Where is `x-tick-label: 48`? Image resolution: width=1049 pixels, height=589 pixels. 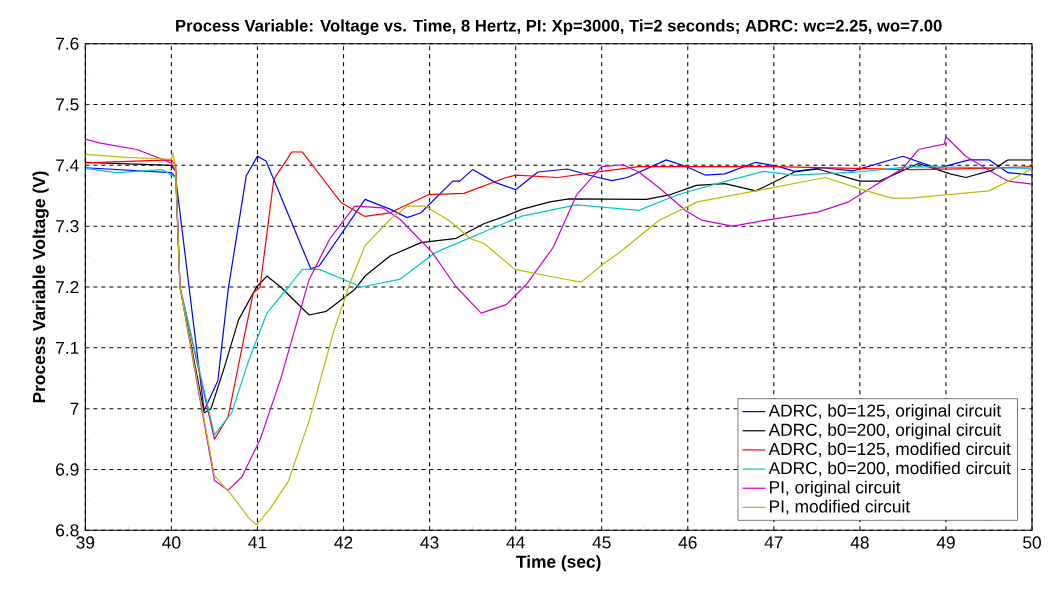
x-tick-label: 48 is located at coordinates (859, 542).